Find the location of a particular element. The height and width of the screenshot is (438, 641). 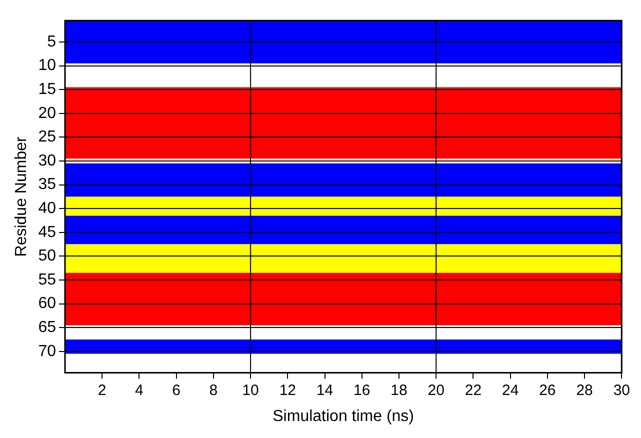

x-tick-label: 12 is located at coordinates (287, 390).